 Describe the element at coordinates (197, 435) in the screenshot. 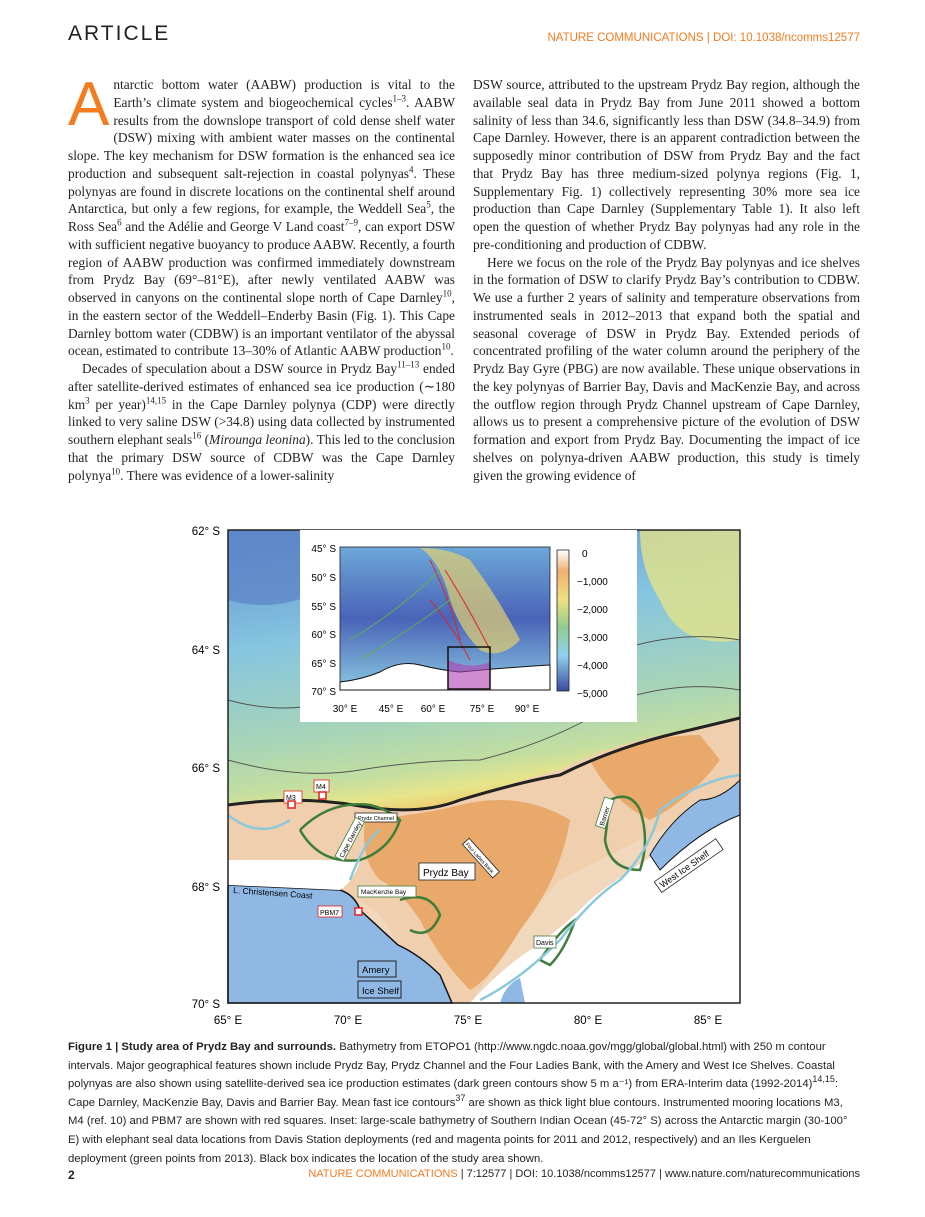

I see `citation: 16` at that location.